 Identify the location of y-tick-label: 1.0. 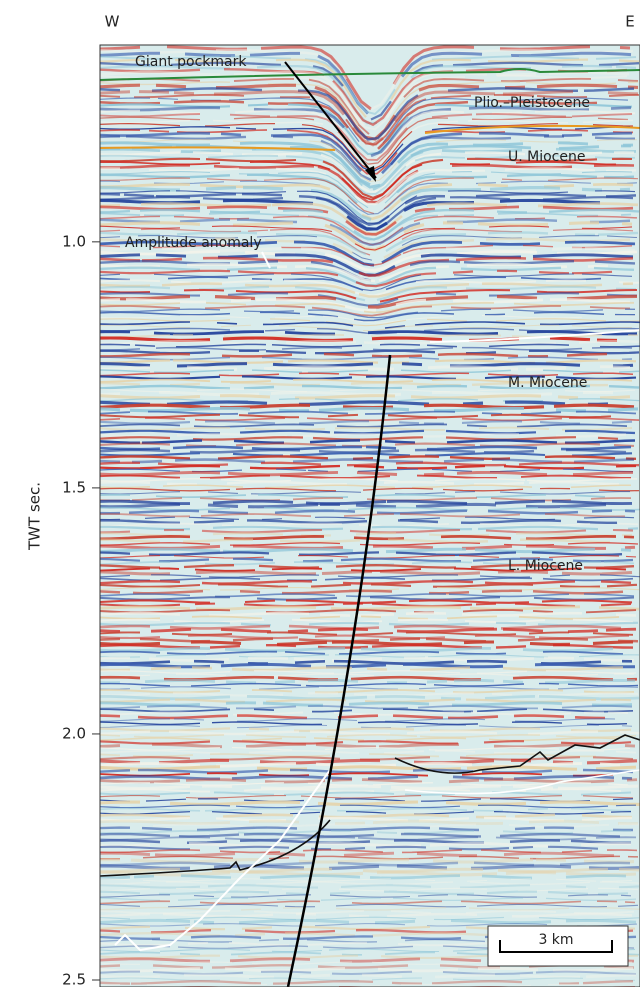
(74, 241).